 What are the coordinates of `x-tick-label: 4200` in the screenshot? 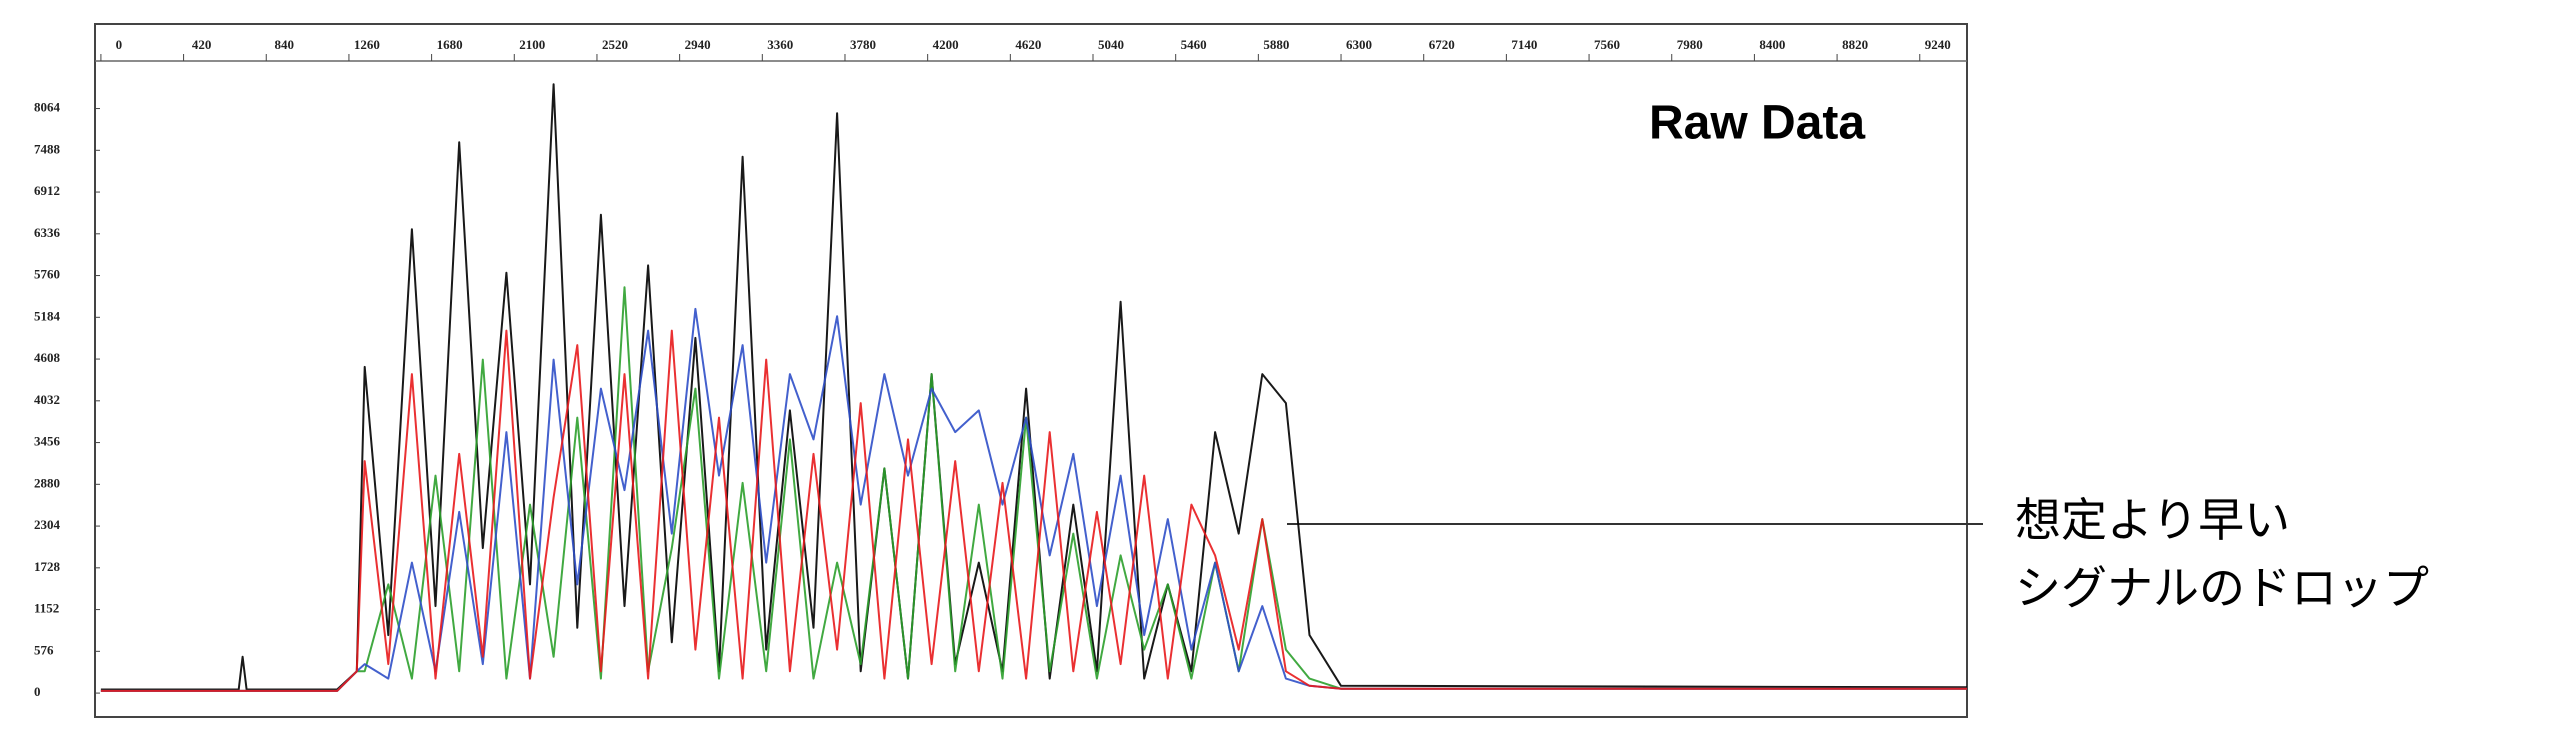 It's located at (946, 44).